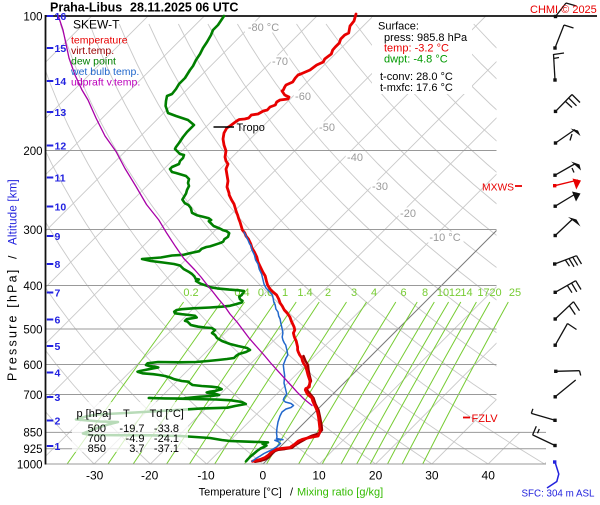 The height and width of the screenshot is (505, 600). I want to click on svg-text: Td [°C], so click(167, 414).